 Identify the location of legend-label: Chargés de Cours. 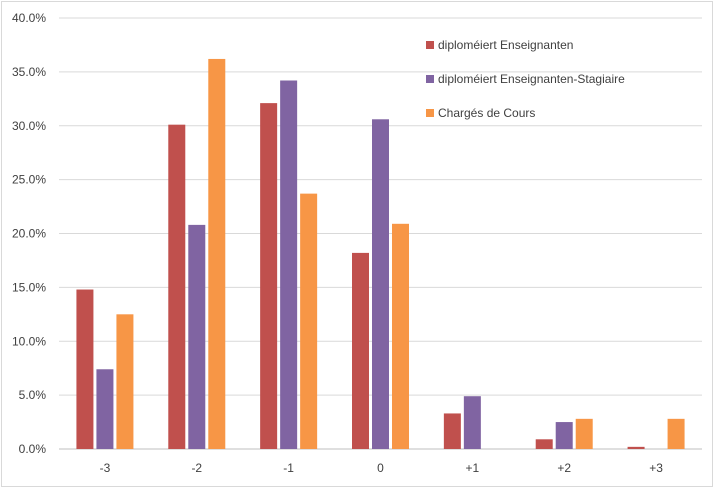
(486, 113).